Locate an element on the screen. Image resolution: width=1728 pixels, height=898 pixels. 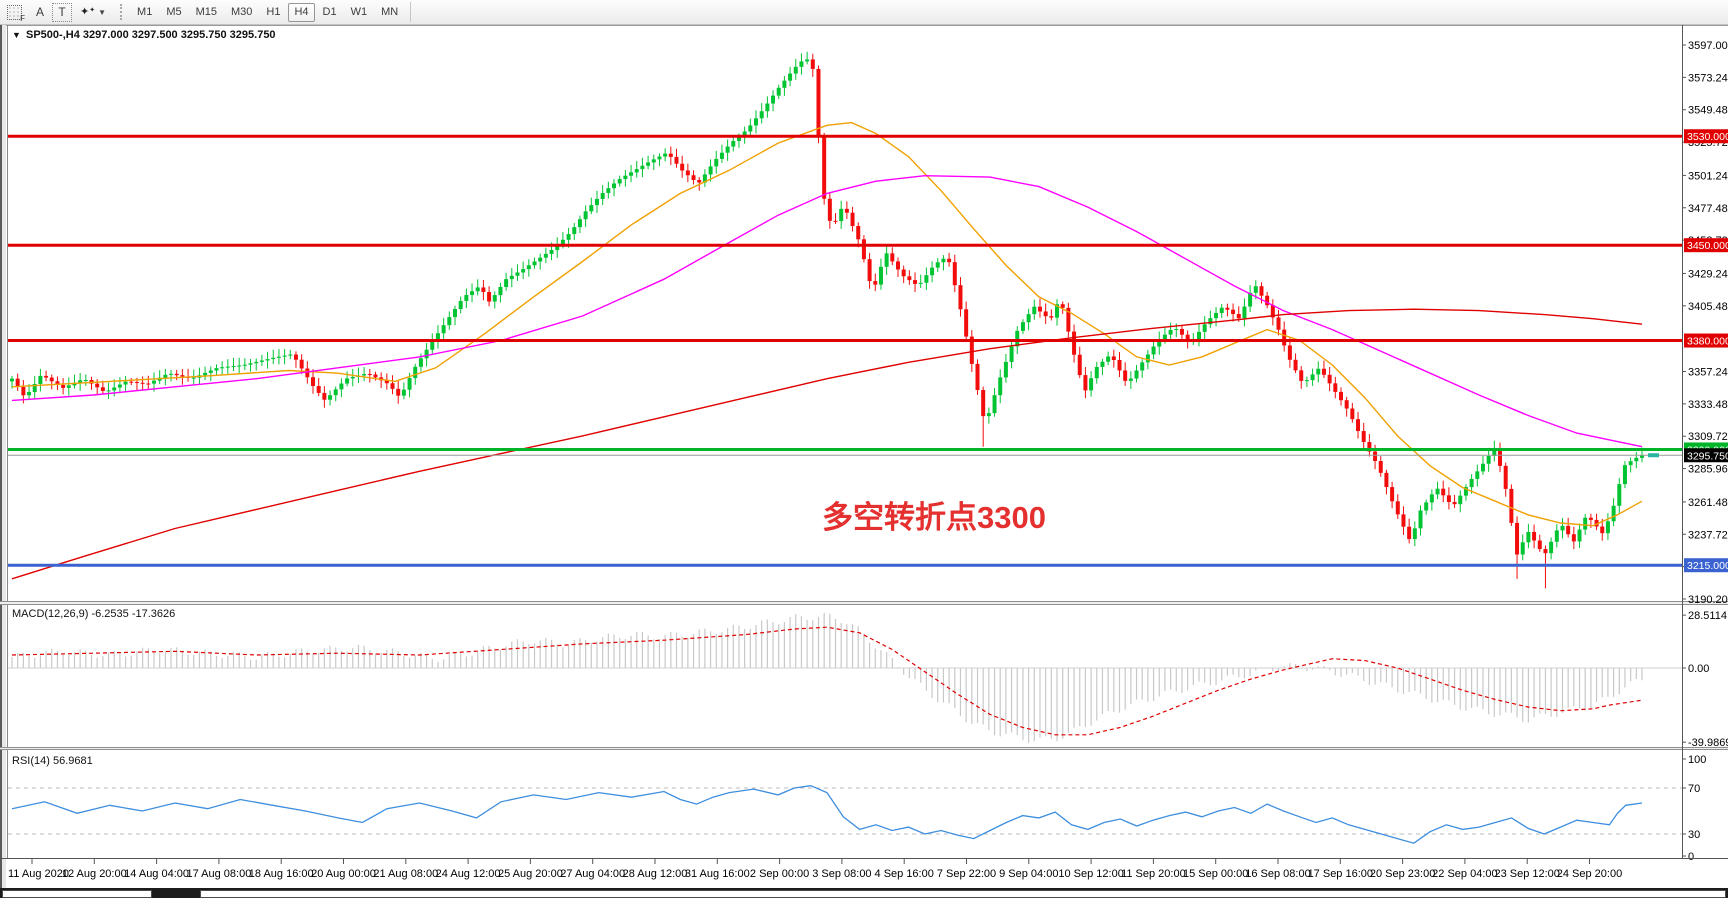
rsi-indicator-label: RSI(14) 56.9681 is located at coordinates (52, 761).